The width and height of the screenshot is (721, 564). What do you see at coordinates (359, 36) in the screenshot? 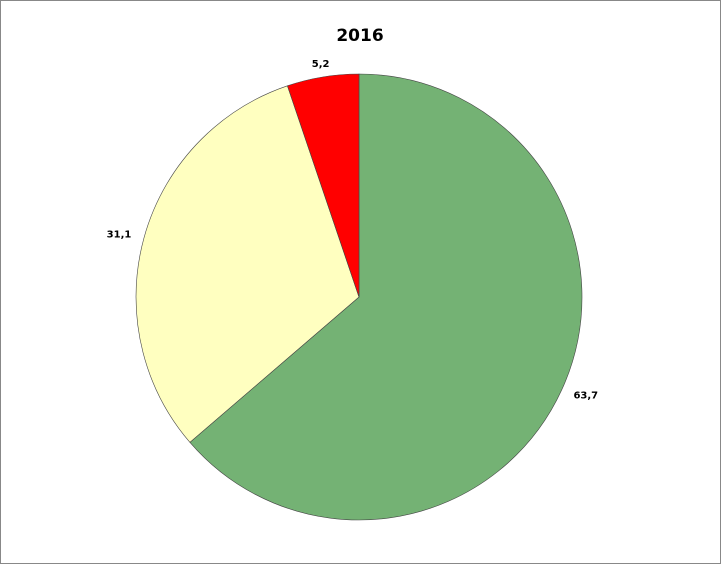
I see `chart-title: 2016` at bounding box center [359, 36].